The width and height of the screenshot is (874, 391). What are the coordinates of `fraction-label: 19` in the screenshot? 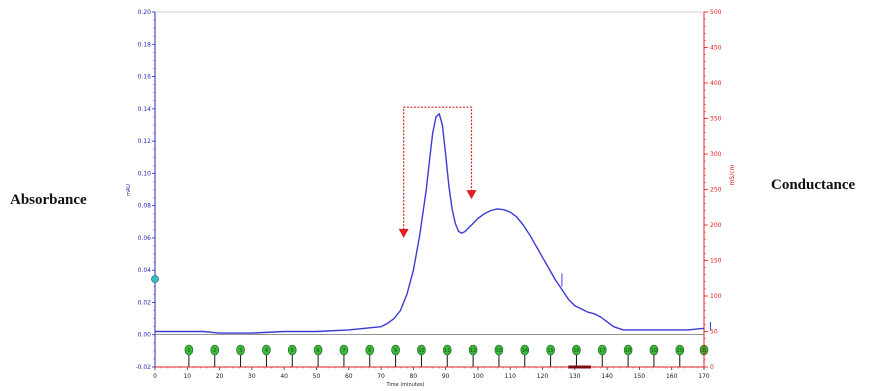 It's located at (654, 351).